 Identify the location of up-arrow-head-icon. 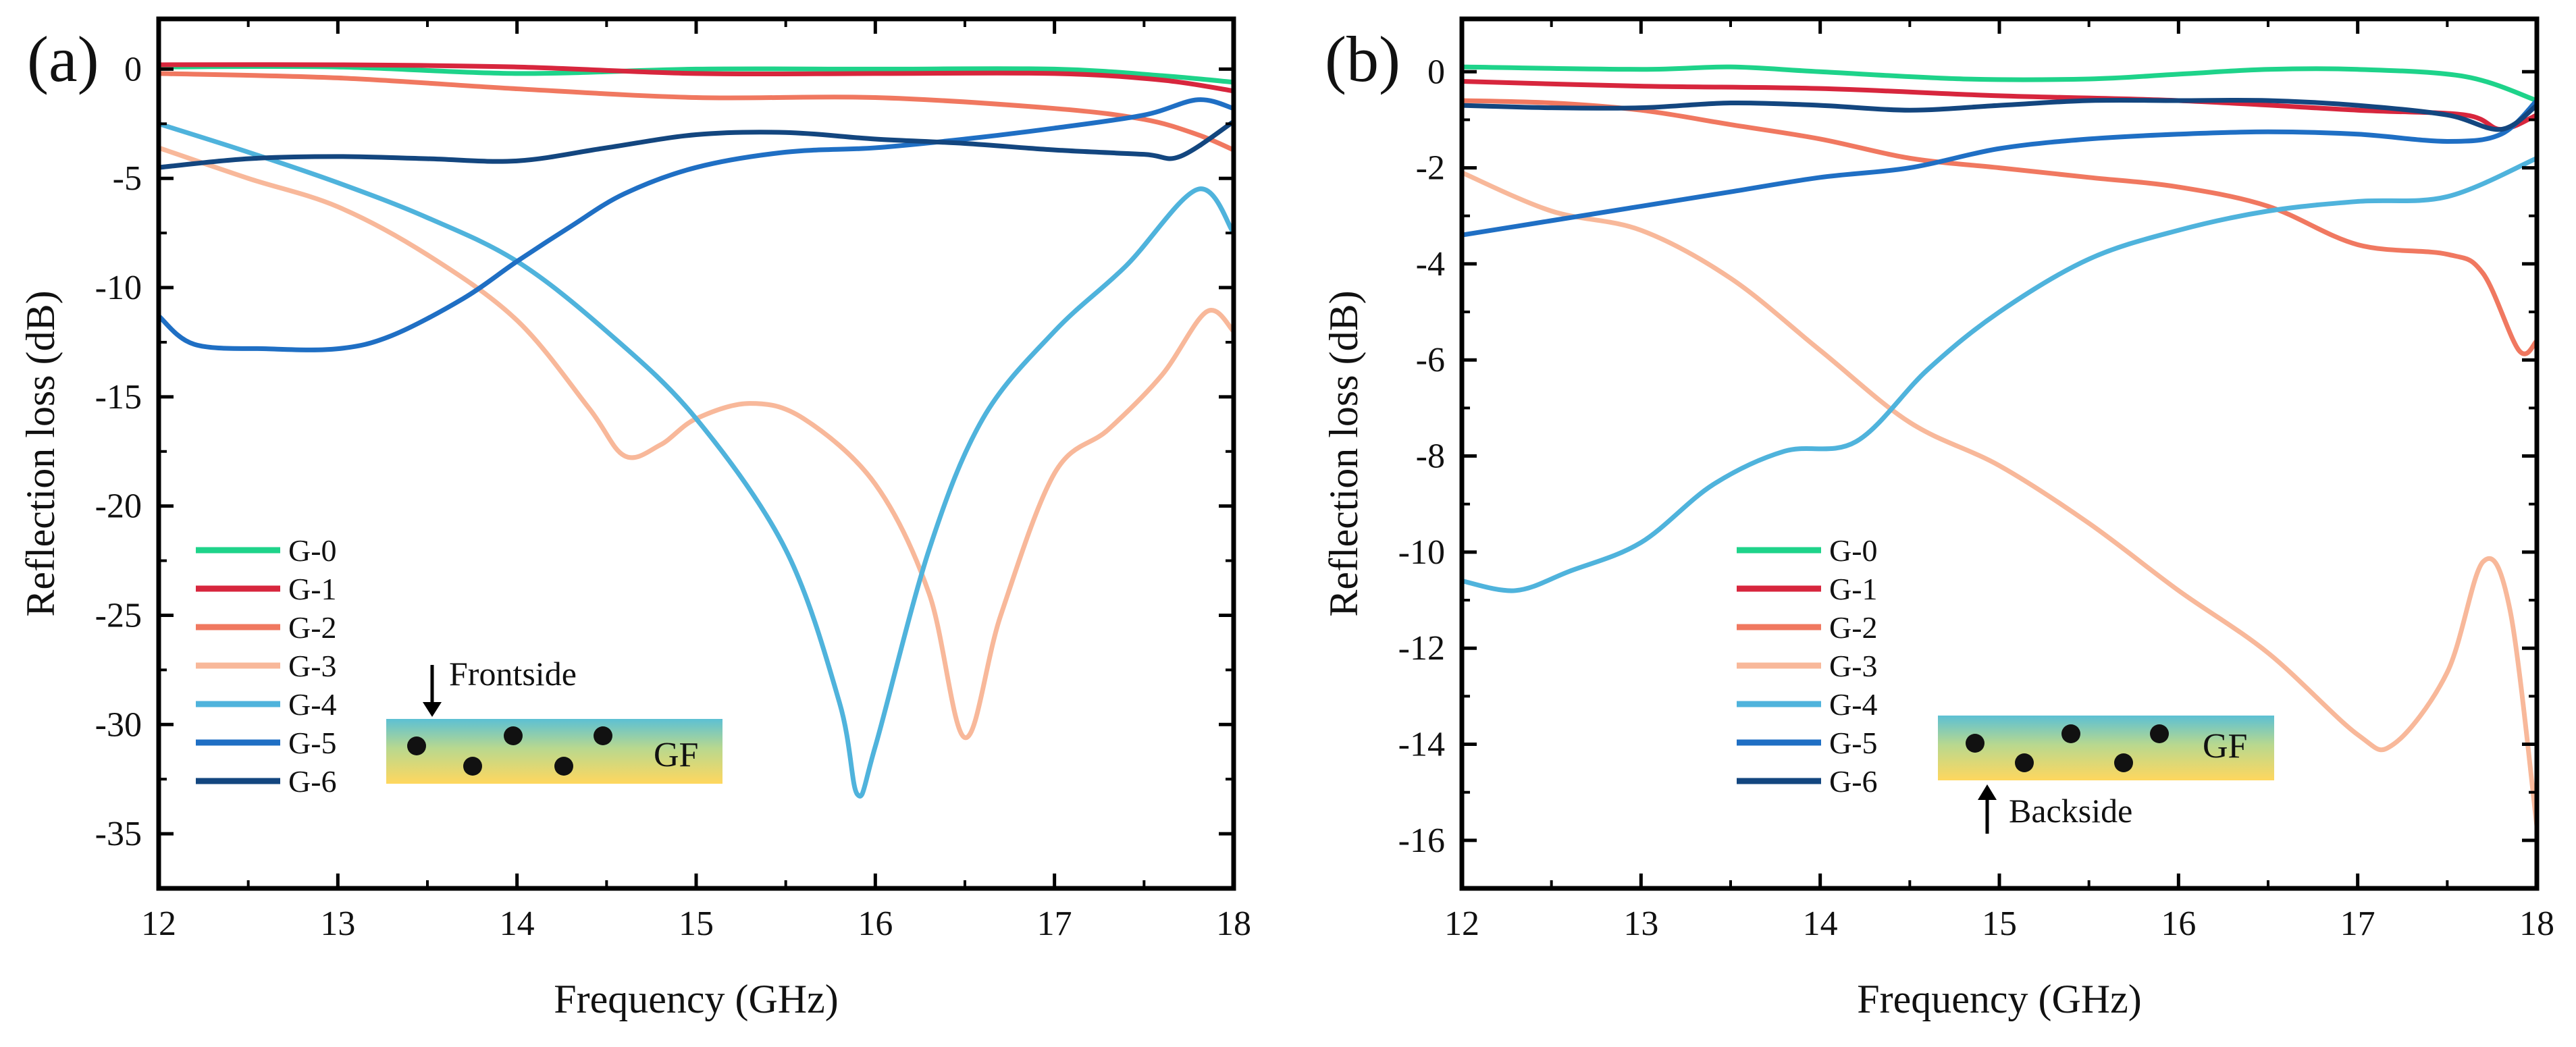
(1988, 792).